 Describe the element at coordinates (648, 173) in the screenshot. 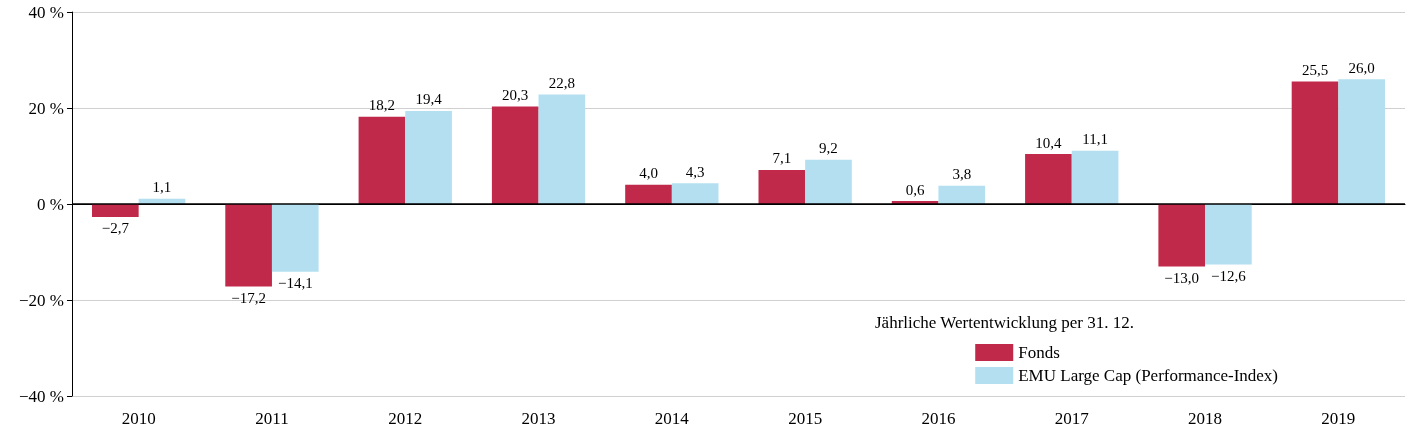

I see `data-label: 4,0` at that location.